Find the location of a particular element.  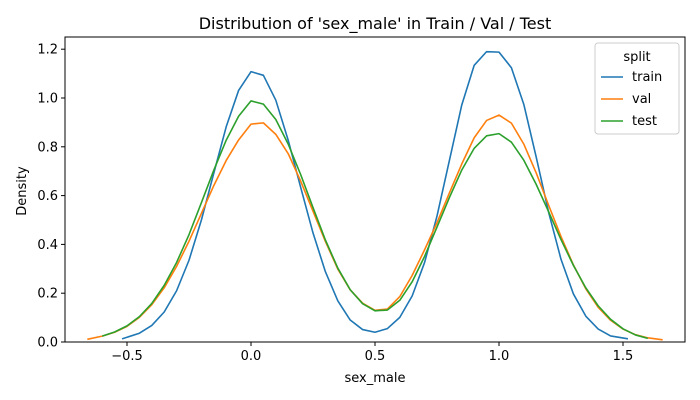

legend-label-train: train is located at coordinates (647, 77).